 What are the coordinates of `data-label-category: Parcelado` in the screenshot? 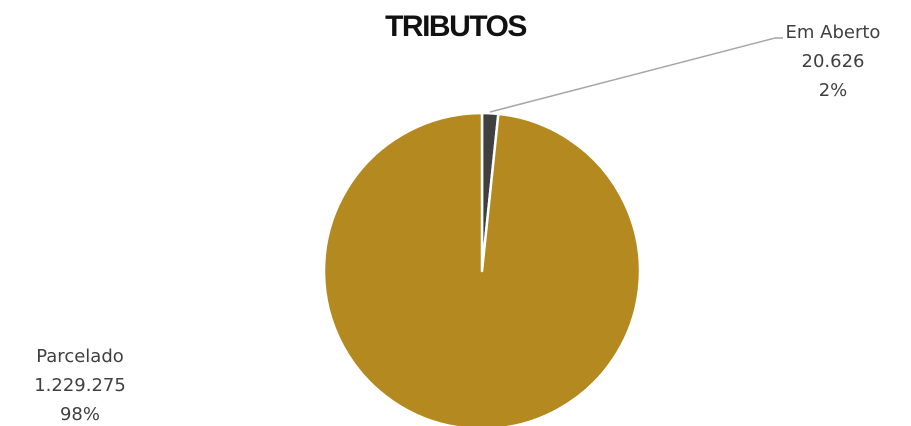 It's located at (80, 356).